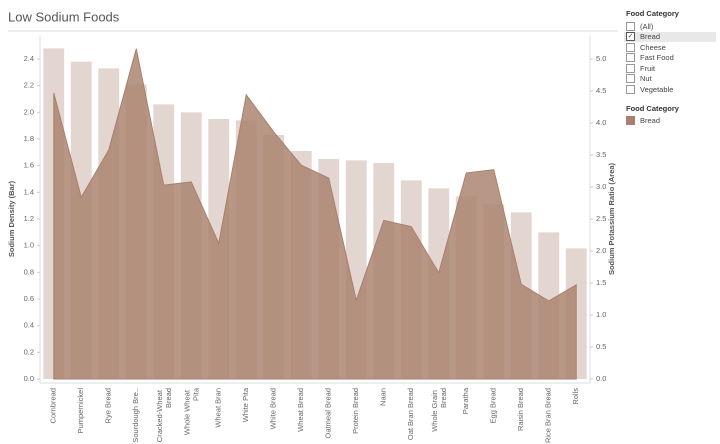  What do you see at coordinates (647, 68) in the screenshot?
I see `filter-label: Fruit` at bounding box center [647, 68].